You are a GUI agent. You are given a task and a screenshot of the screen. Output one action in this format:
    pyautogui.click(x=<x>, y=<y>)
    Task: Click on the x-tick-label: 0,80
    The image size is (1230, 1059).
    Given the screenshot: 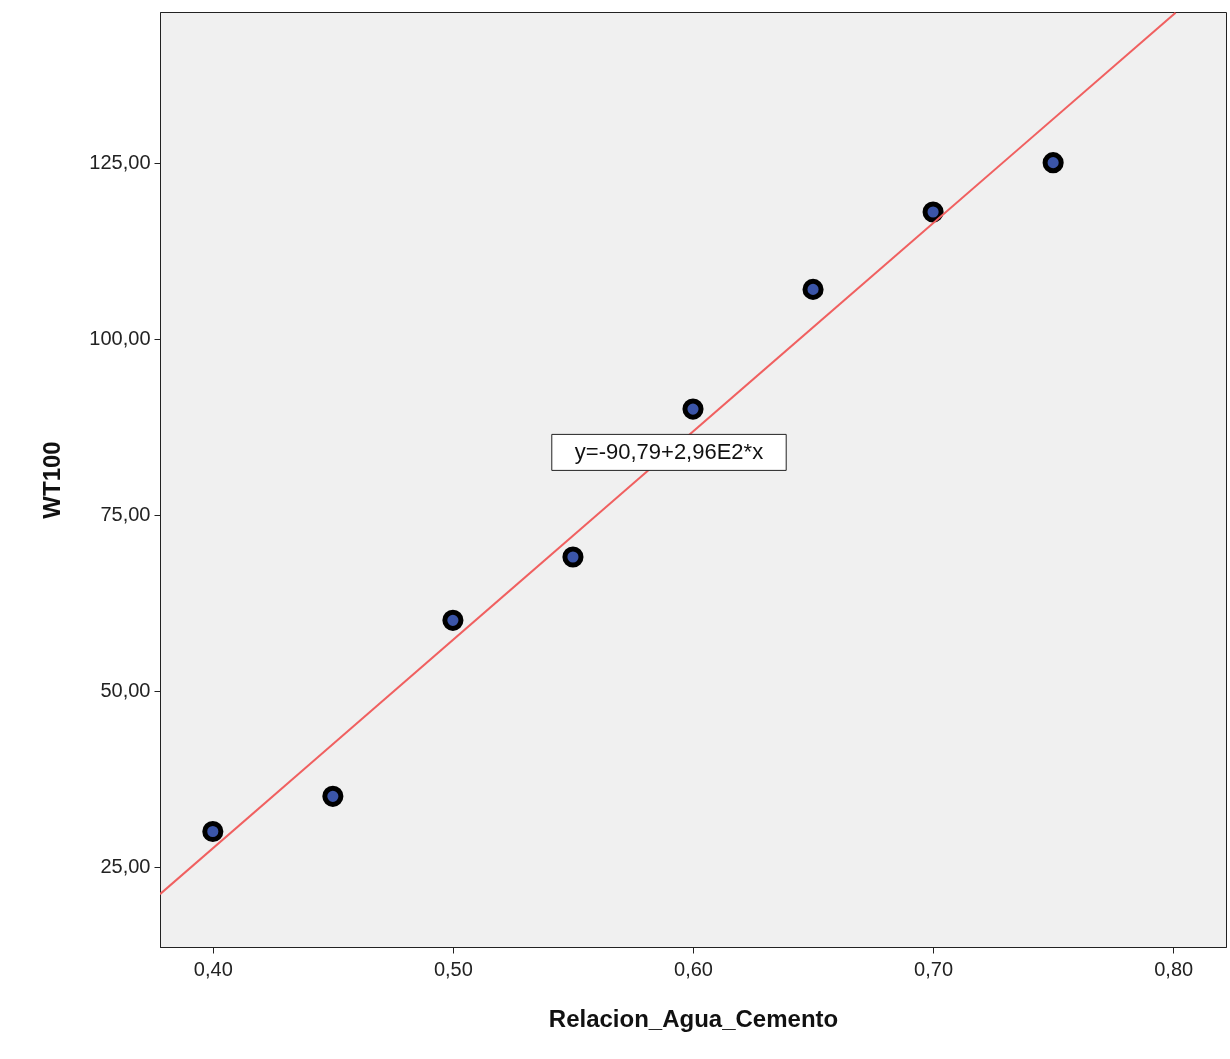 What is the action you would take?
    pyautogui.click(x=1174, y=968)
    